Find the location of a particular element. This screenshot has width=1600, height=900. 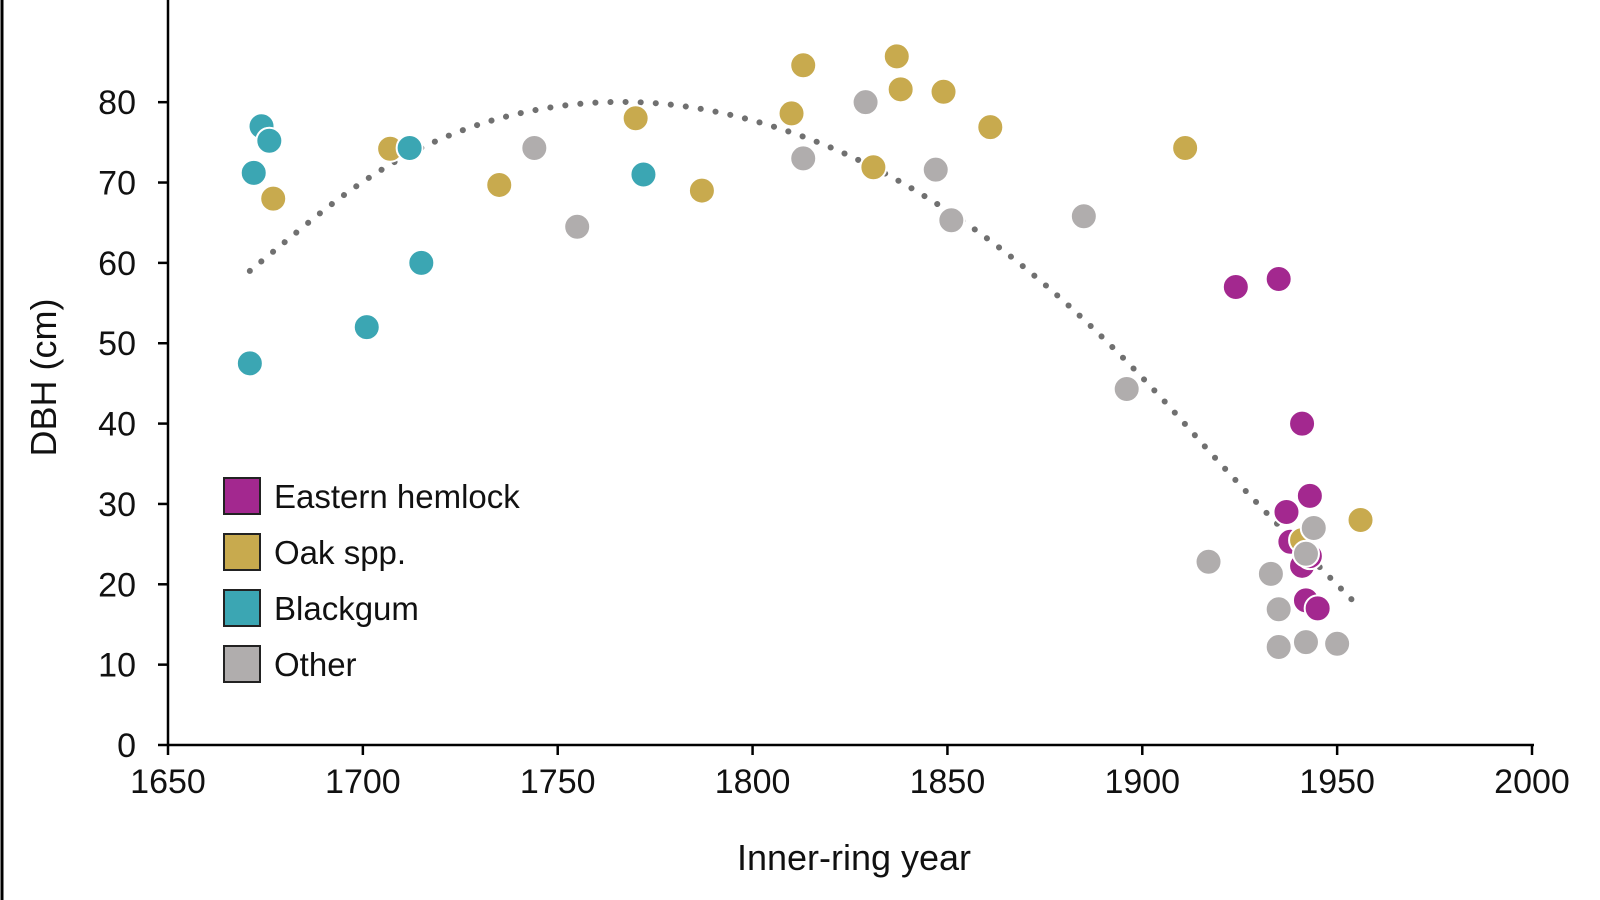

legend-label: Blackgum is located at coordinates (346, 608).